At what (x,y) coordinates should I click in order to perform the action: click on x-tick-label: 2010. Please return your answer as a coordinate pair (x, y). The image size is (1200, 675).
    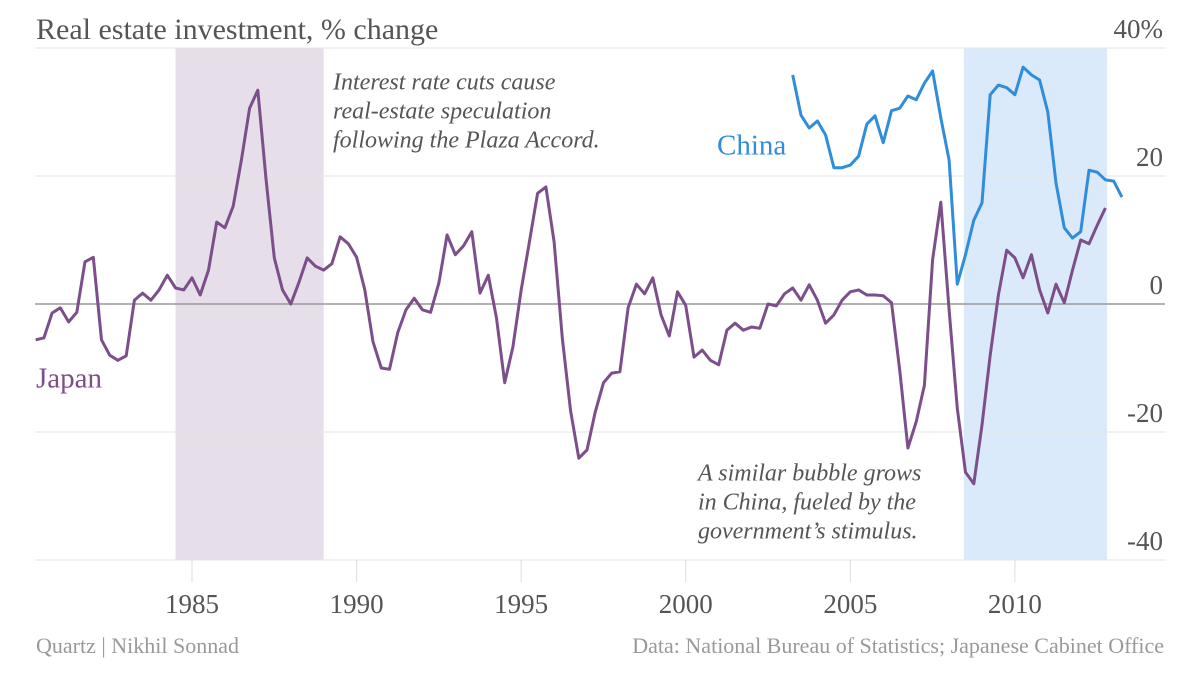
    Looking at the image, I should click on (1015, 604).